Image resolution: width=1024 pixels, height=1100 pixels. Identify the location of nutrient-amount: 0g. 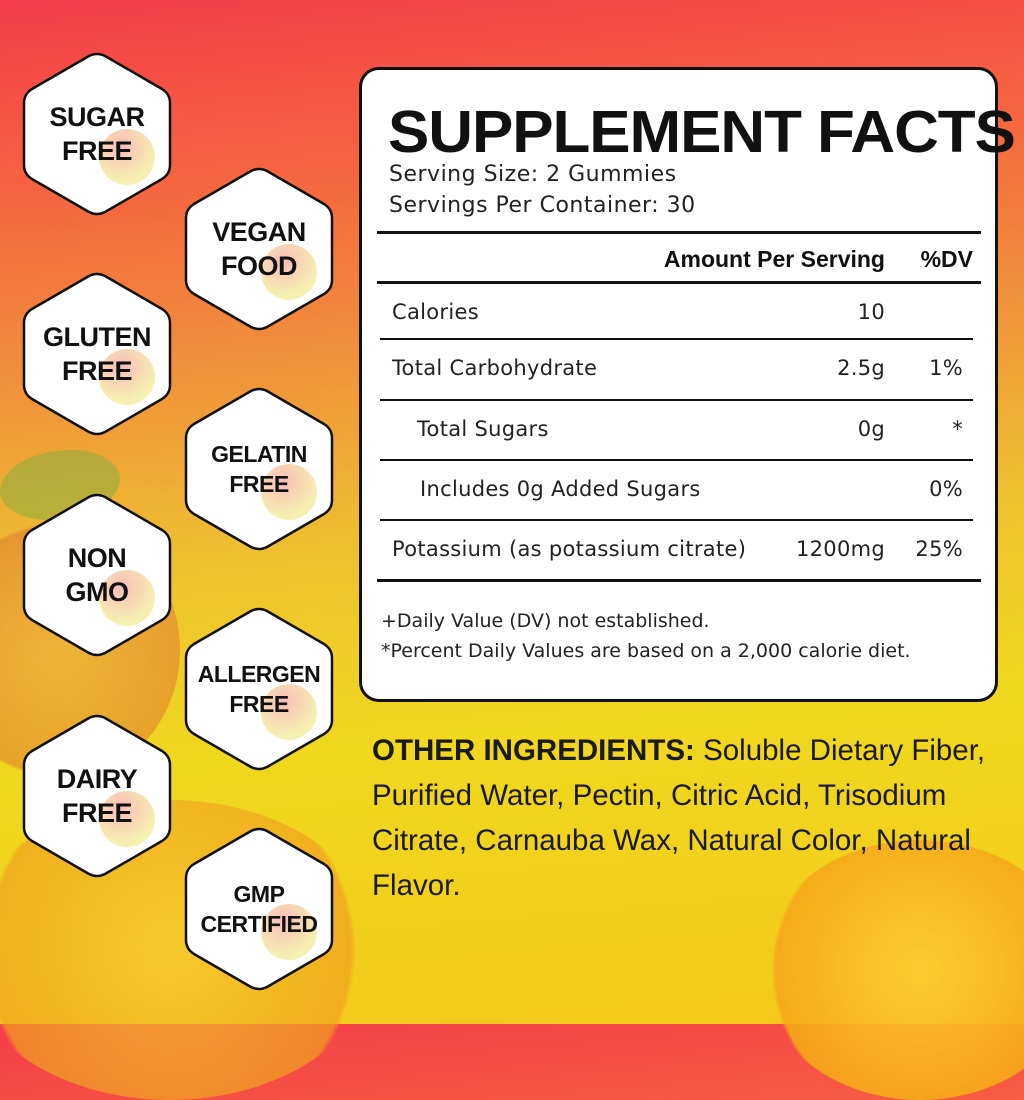
(871, 429).